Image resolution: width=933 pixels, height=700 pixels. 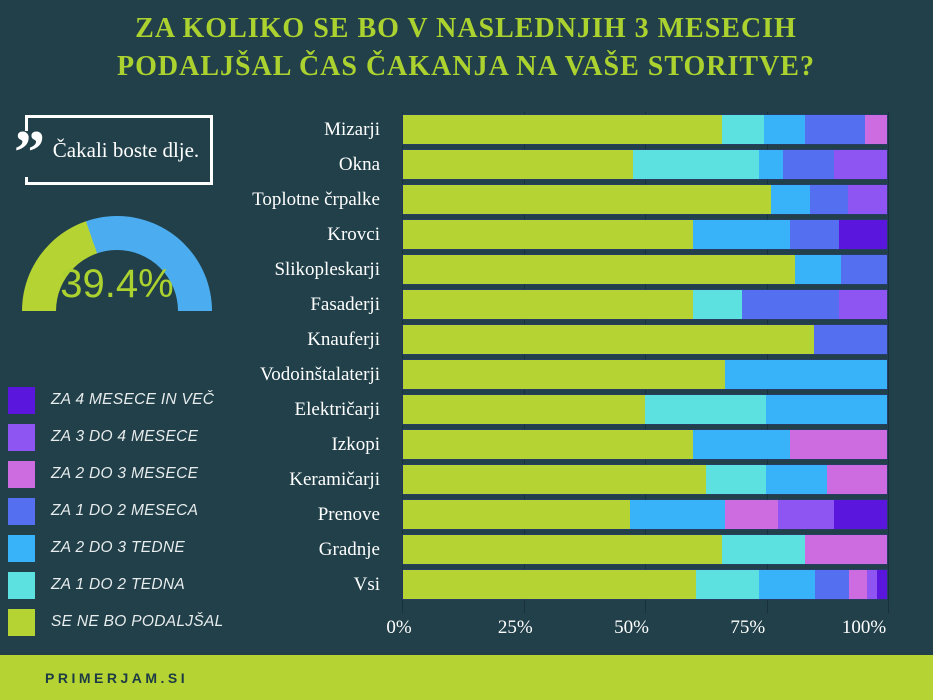 I want to click on legend-item: ZA 1 DO 2 TEDNA, so click(x=116, y=585).